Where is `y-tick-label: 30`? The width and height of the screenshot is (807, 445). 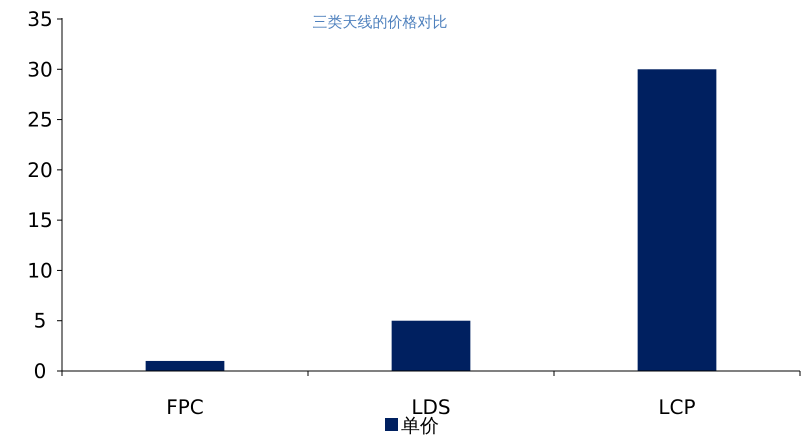
y-tick-label: 30 is located at coordinates (40, 69).